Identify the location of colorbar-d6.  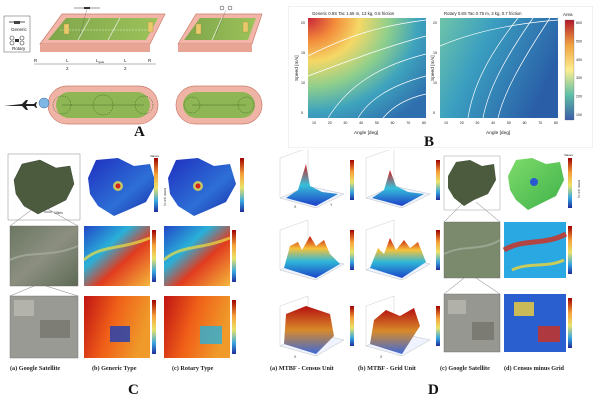
(438, 326).